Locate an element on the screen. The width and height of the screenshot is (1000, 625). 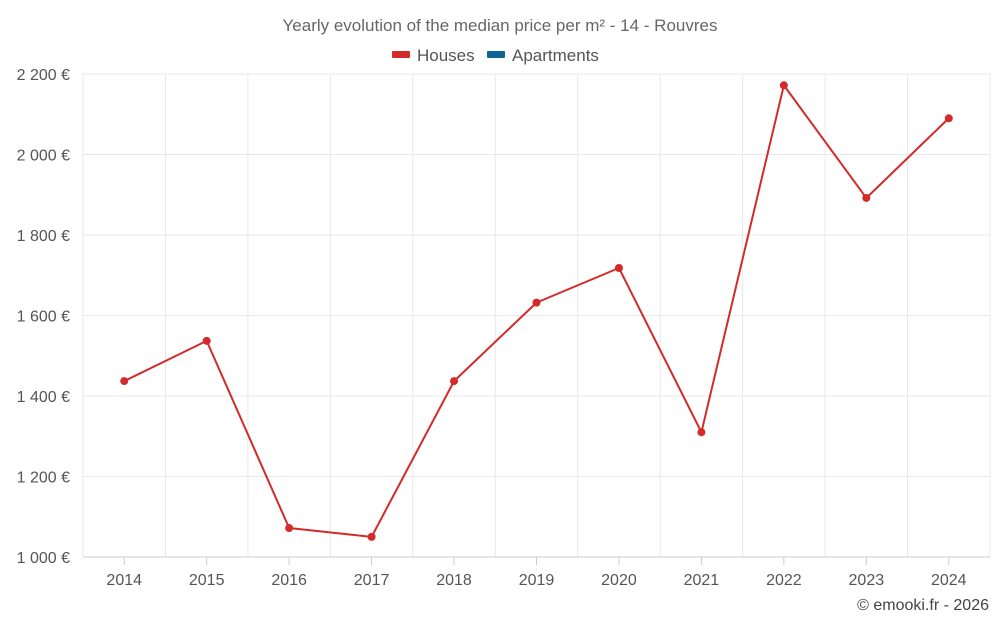
data-point-houses-2014 is located at coordinates (124, 381).